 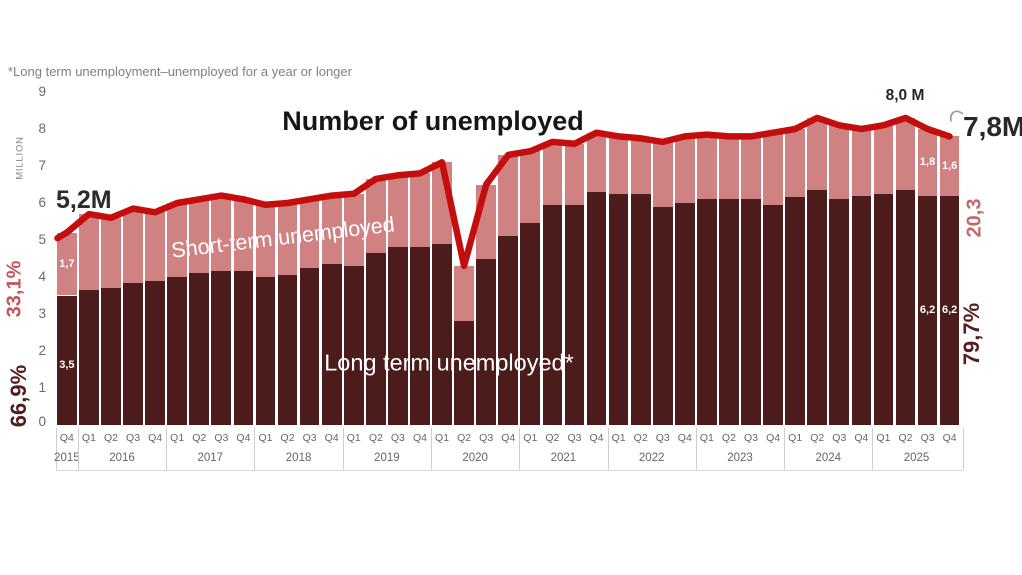 What do you see at coordinates (828, 458) in the screenshot?
I see `x-tick-year: 2024` at bounding box center [828, 458].